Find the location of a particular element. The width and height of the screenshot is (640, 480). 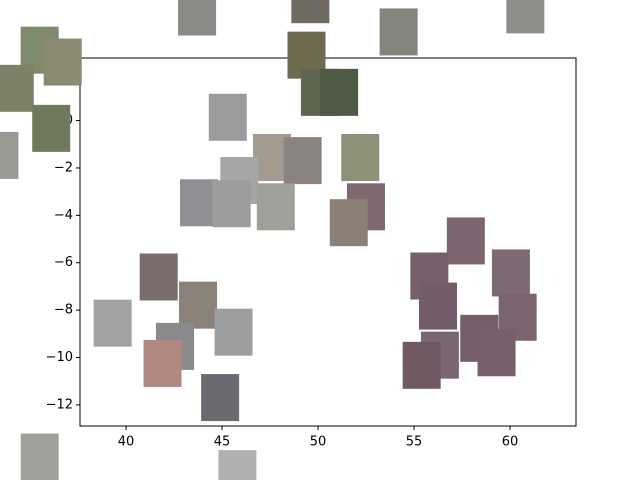

y-tick-label: −2 is located at coordinates (63, 167).